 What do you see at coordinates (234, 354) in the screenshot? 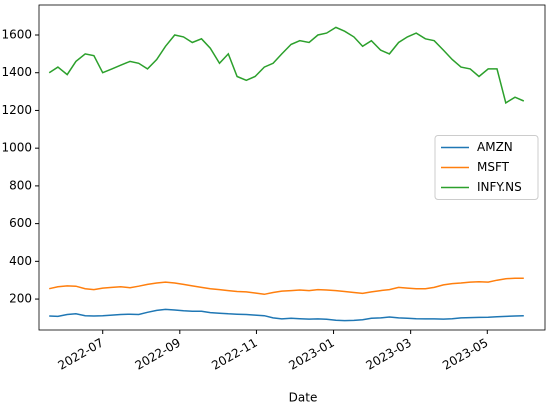
I see `x-tick-label: 2022-11` at bounding box center [234, 354].